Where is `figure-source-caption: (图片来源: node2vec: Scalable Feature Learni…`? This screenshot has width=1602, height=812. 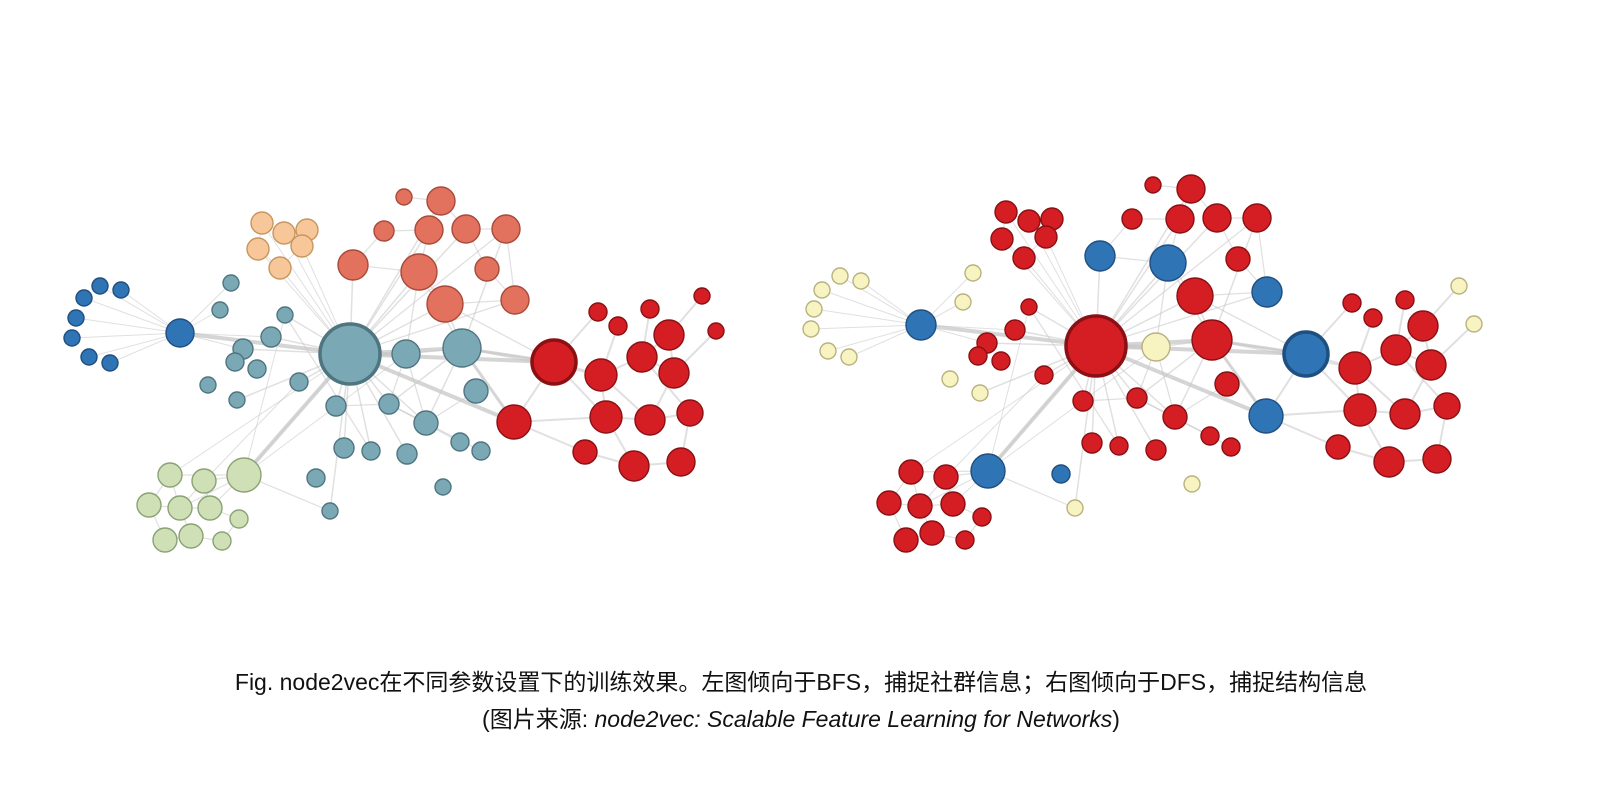
figure-source-caption: (图片来源: node2vec: Scalable Feature Learni… is located at coordinates (801, 717).